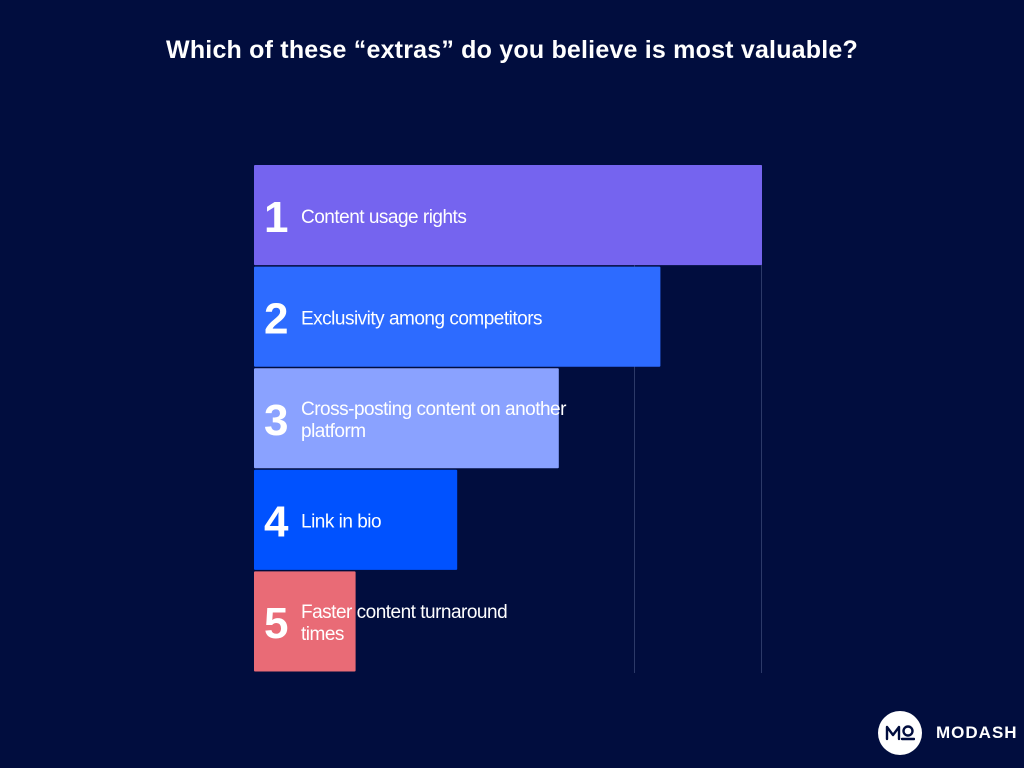 The height and width of the screenshot is (768, 1024). Describe the element at coordinates (276, 420) in the screenshot. I see `bar-rank: 3` at that location.